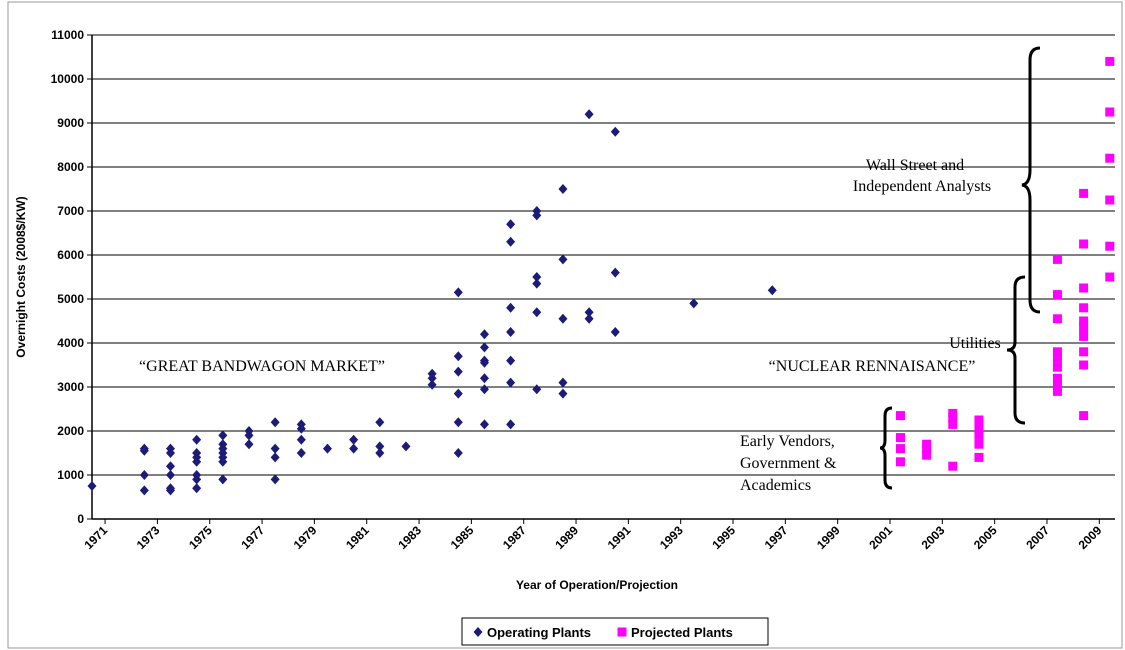 Image resolution: width=1125 pixels, height=650 pixels. What do you see at coordinates (985, 537) in the screenshot?
I see `x-tick-label: 2005` at bounding box center [985, 537].